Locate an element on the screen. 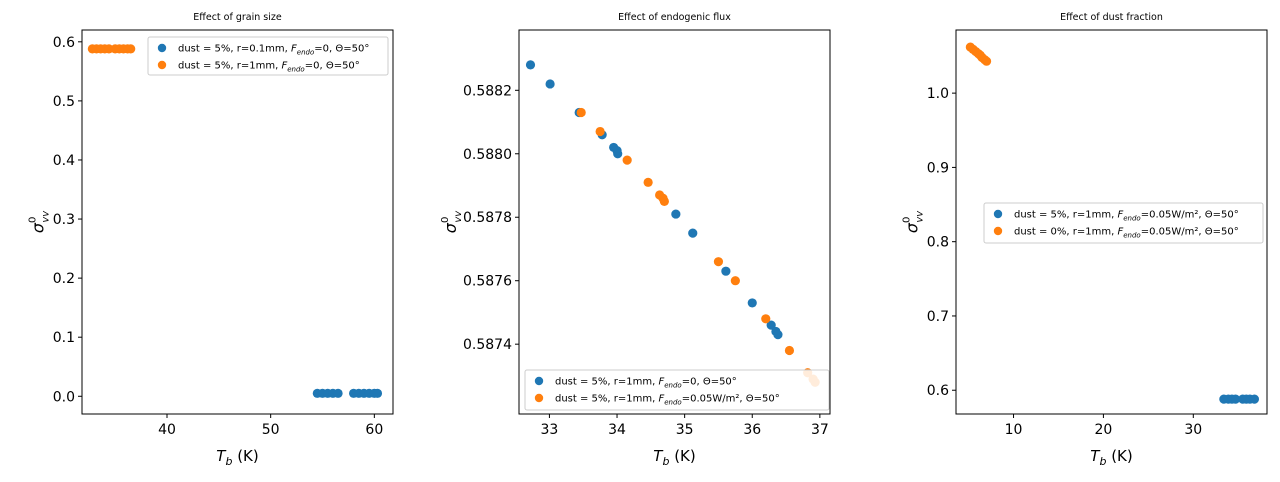  chart-title: Effect of endogenic flux is located at coordinates (674, 17).